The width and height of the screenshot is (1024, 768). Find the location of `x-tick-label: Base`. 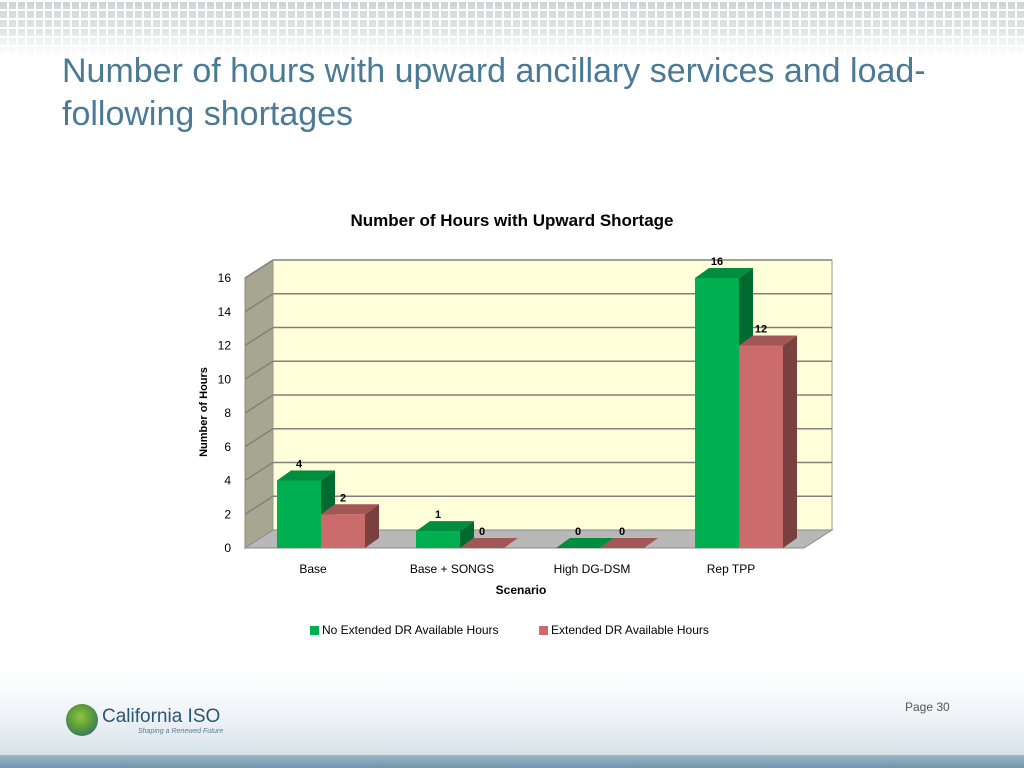

x-tick-label: Base is located at coordinates (313, 569).